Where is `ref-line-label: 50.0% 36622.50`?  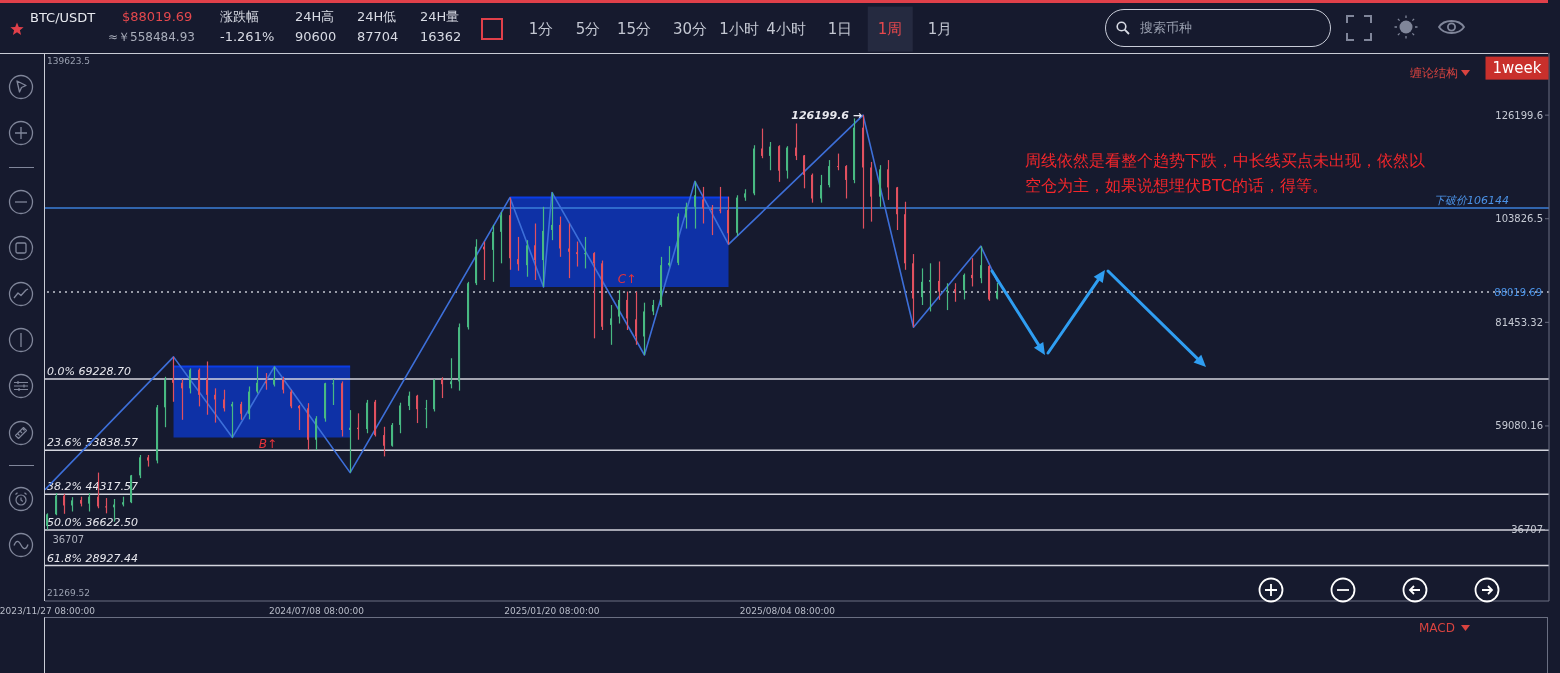
ref-line-label: 50.0% 36622.50 is located at coordinates (92, 522).